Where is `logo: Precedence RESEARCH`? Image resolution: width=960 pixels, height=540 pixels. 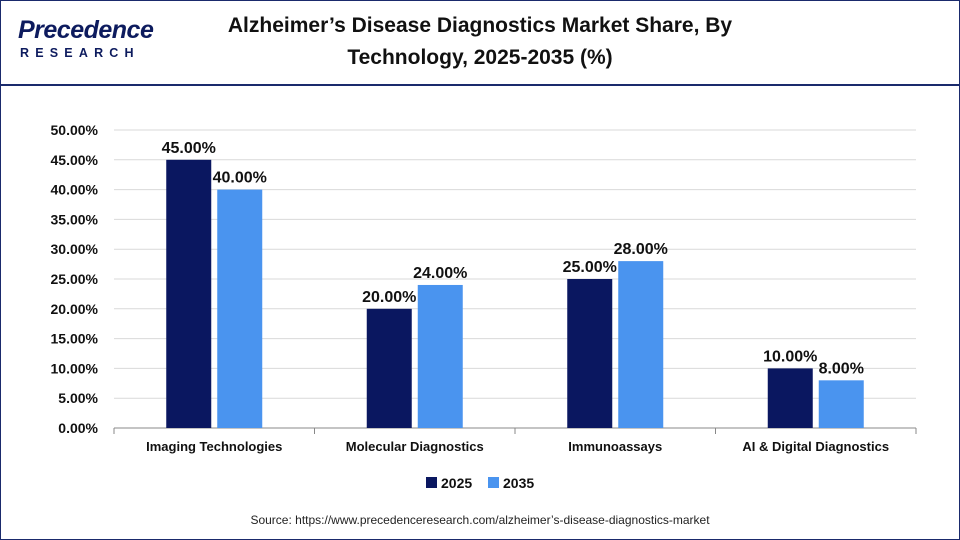 logo: Precedence RESEARCH is located at coordinates (88, 40).